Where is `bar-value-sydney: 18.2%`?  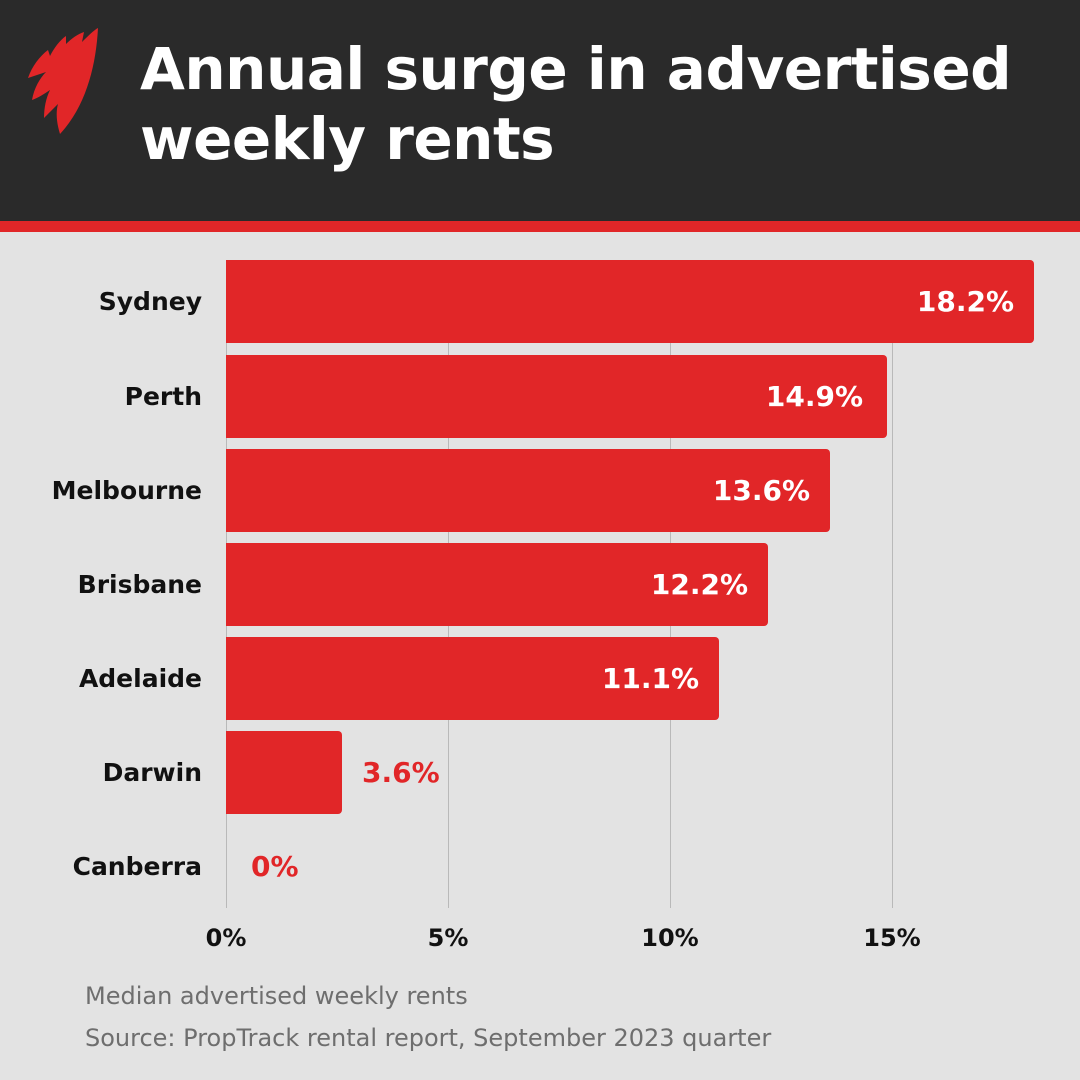
bar-value-sydney: 18.2% is located at coordinates (965, 301).